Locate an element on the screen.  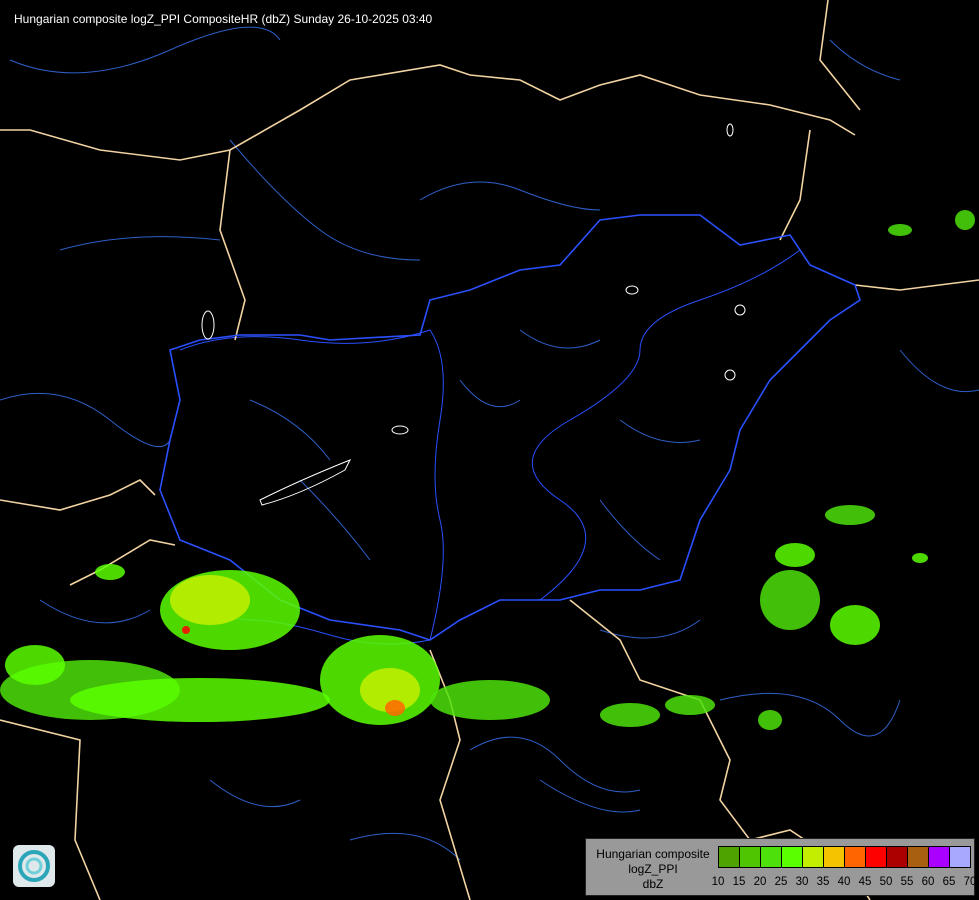
legend-tick: 25 is located at coordinates (781, 882).